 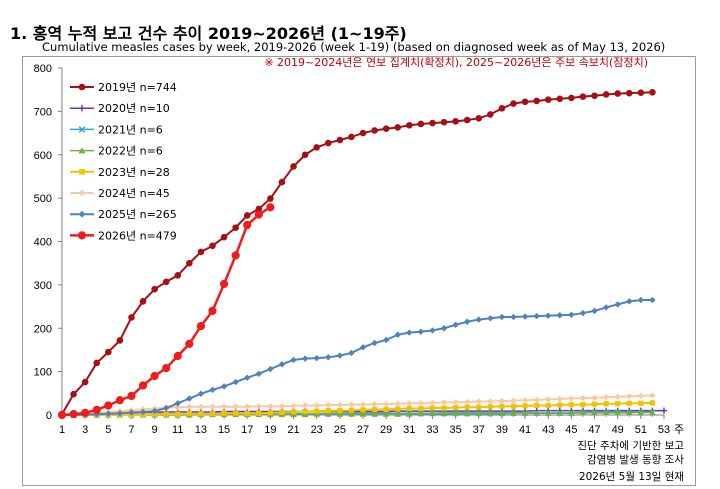 What do you see at coordinates (317, 430) in the screenshot?
I see `x-tick-label: 23` at bounding box center [317, 430].